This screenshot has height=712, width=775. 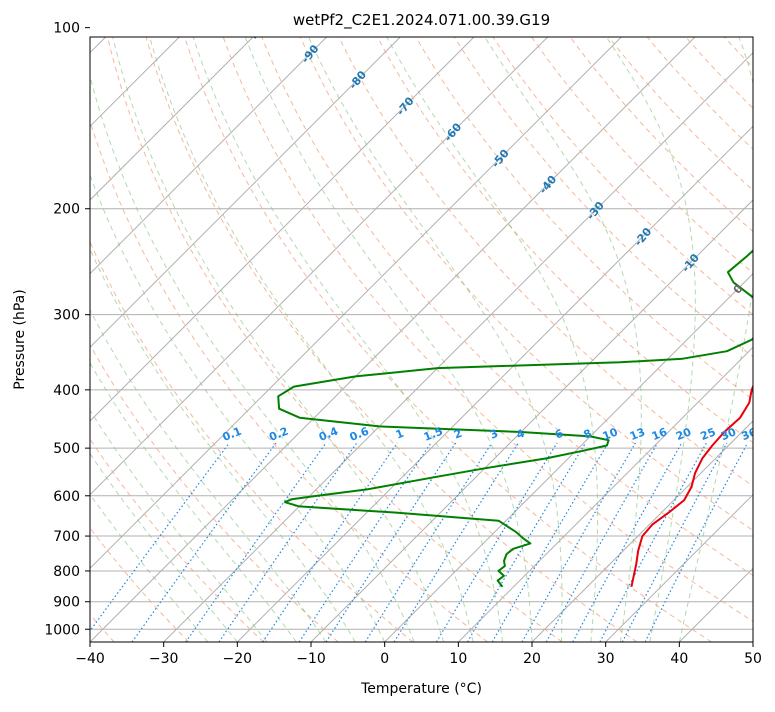 What do you see at coordinates (679, 659) in the screenshot?
I see `x-tick-label: 40` at bounding box center [679, 659].